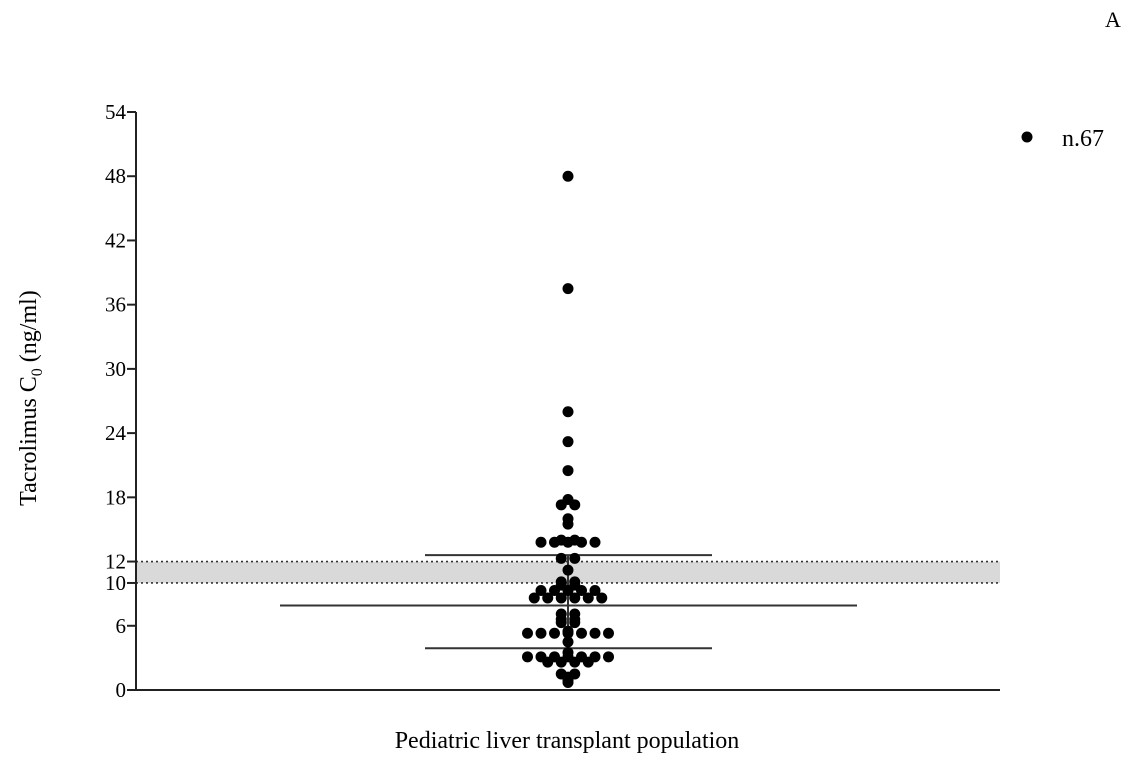  I want to click on x-axis-title: Pediatric liver transplant population, so click(567, 741).